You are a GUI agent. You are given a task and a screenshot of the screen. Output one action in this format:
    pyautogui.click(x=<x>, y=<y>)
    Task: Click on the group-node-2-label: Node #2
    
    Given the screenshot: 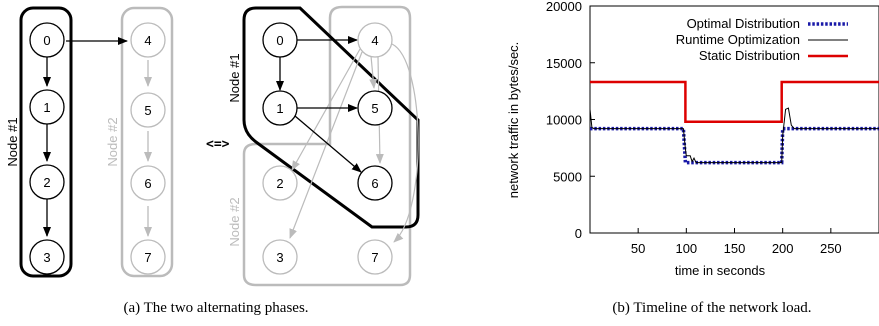 What is the action you would take?
    pyautogui.click(x=112, y=141)
    